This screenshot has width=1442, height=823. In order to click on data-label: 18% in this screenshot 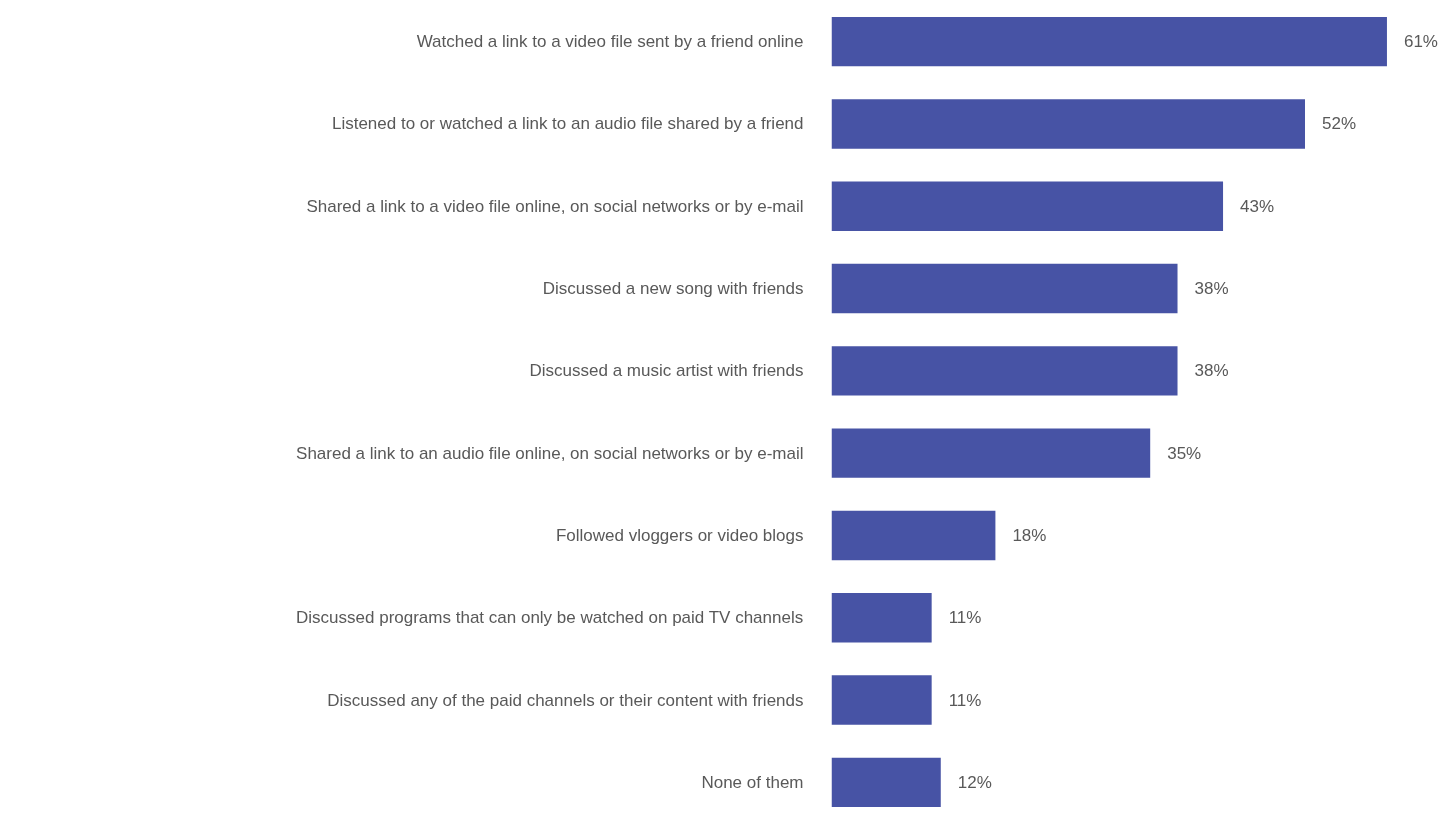, I will do `click(1029, 535)`.